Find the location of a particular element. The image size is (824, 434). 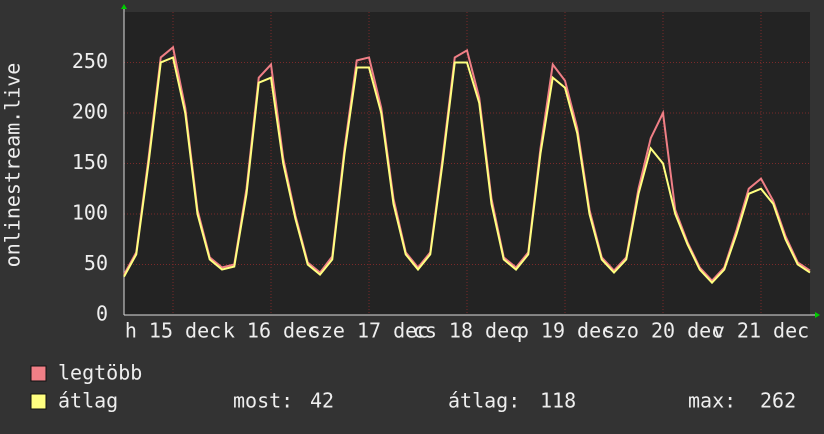

x-tick-label: v 21 dec is located at coordinates (761, 331).